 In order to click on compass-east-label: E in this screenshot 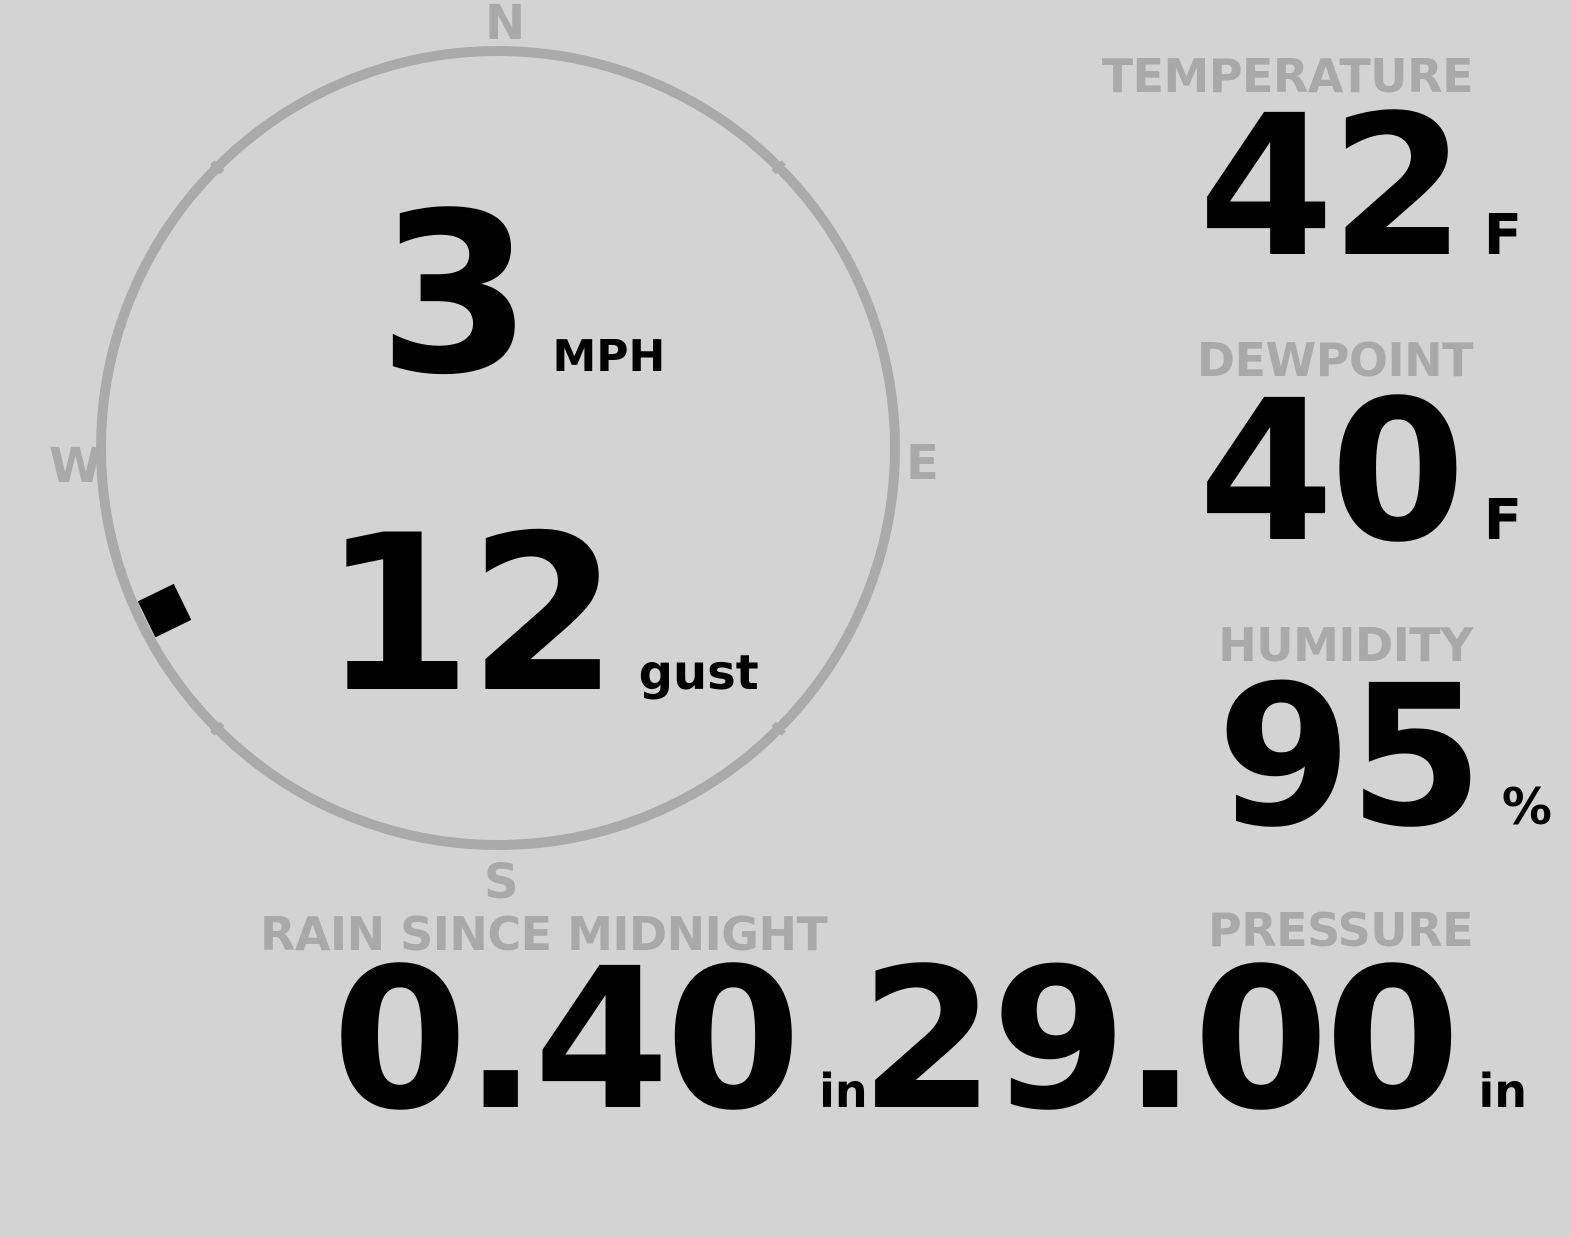, I will do `click(922, 463)`.